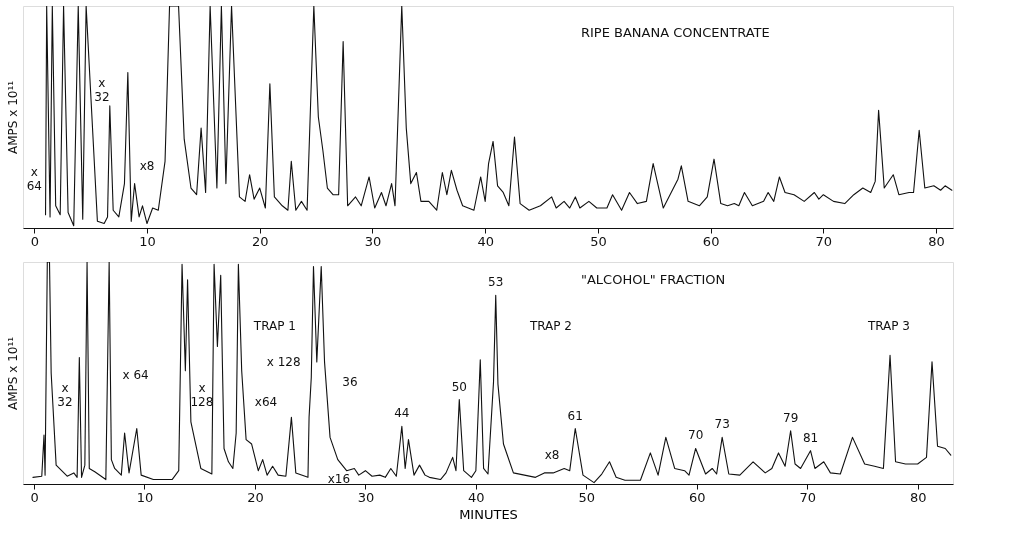  Describe the element at coordinates (283, 361) in the screenshot. I see `annotation: x 128` at that location.